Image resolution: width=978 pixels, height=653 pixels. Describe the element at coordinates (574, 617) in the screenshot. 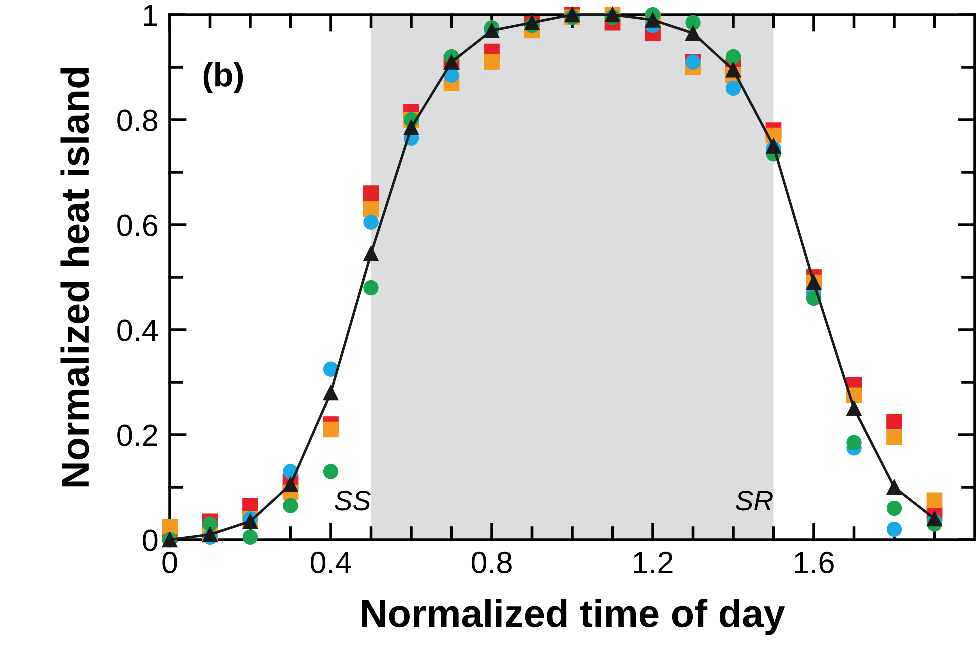

I see `x-axis-title: Normalized time of day` at that location.